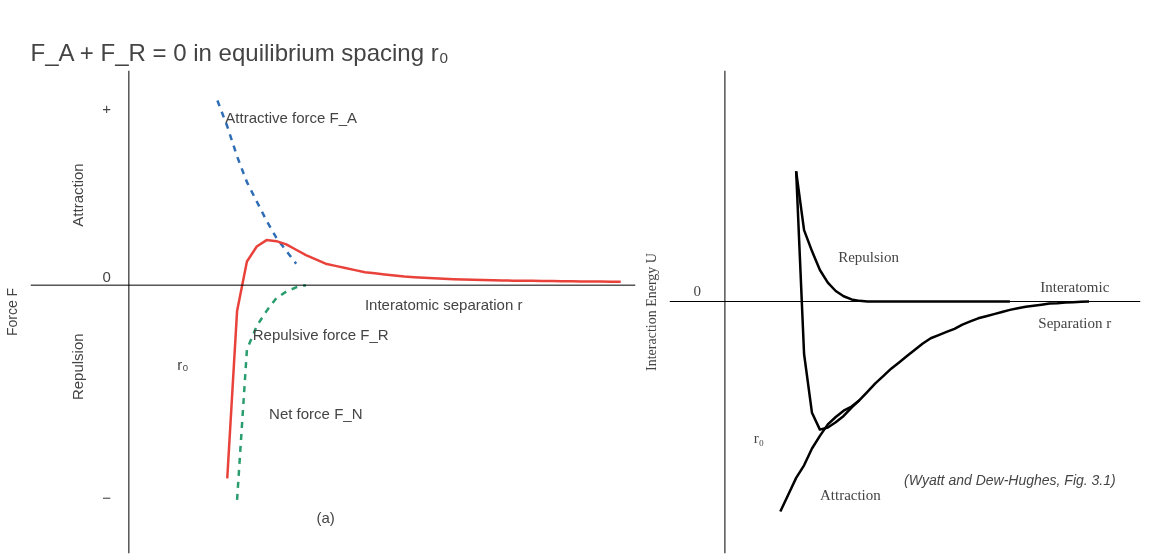 This screenshot has height=558, width=1150. I want to click on annotation: Interatomic, so click(1075, 286).